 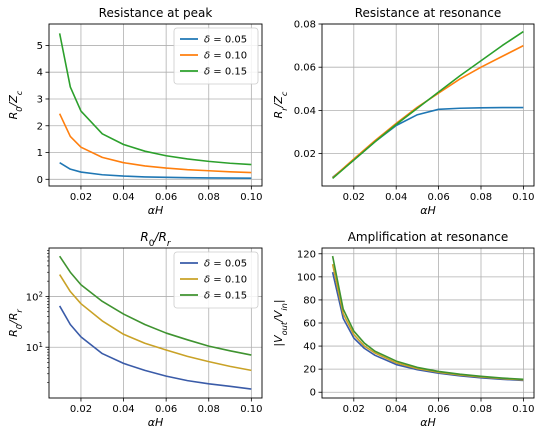 What do you see at coordinates (40, 153) in the screenshot?
I see `y-tick-label: 1` at bounding box center [40, 153].